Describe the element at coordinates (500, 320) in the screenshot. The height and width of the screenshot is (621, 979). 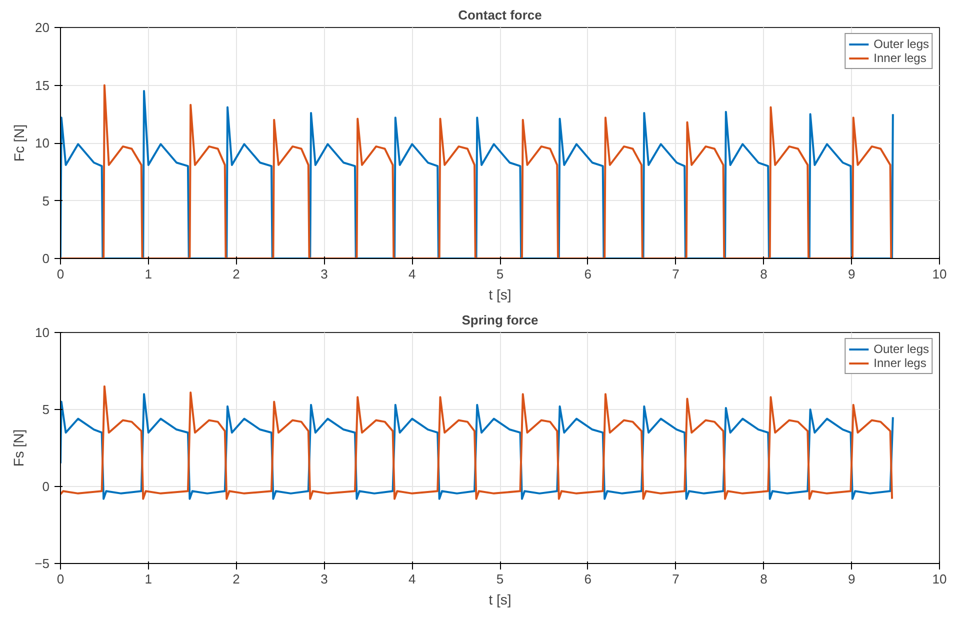
I see `chart-title: Spring force` at that location.